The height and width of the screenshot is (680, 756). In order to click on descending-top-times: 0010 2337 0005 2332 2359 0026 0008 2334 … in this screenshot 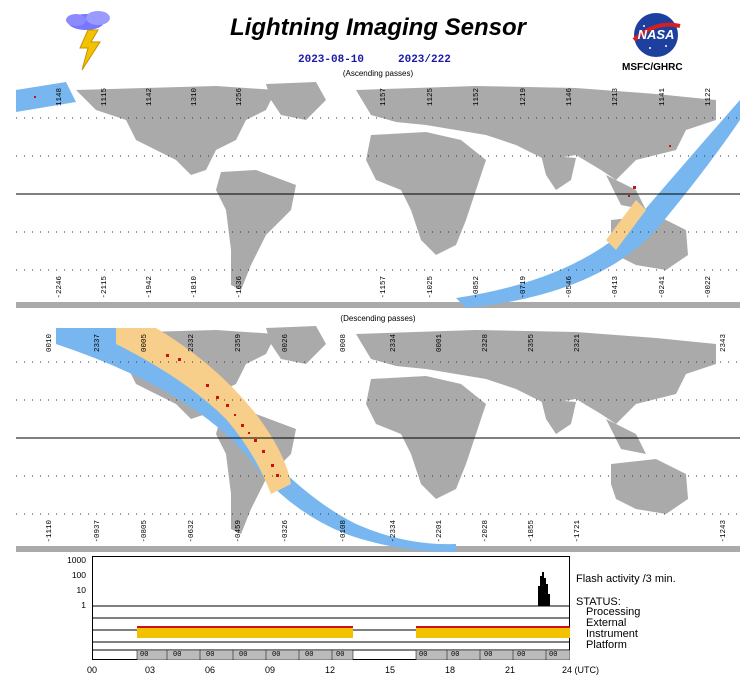, I will do `click(390, 354)`.